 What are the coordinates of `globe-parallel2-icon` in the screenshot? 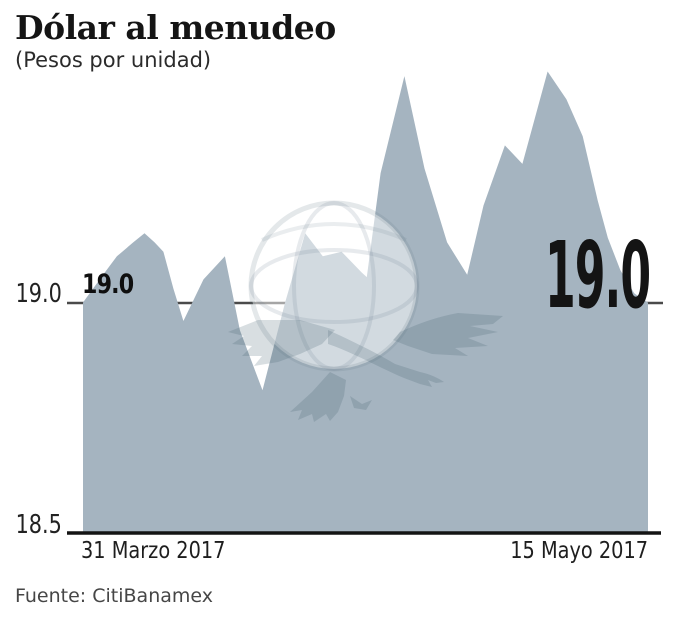 It's located at (334, 232).